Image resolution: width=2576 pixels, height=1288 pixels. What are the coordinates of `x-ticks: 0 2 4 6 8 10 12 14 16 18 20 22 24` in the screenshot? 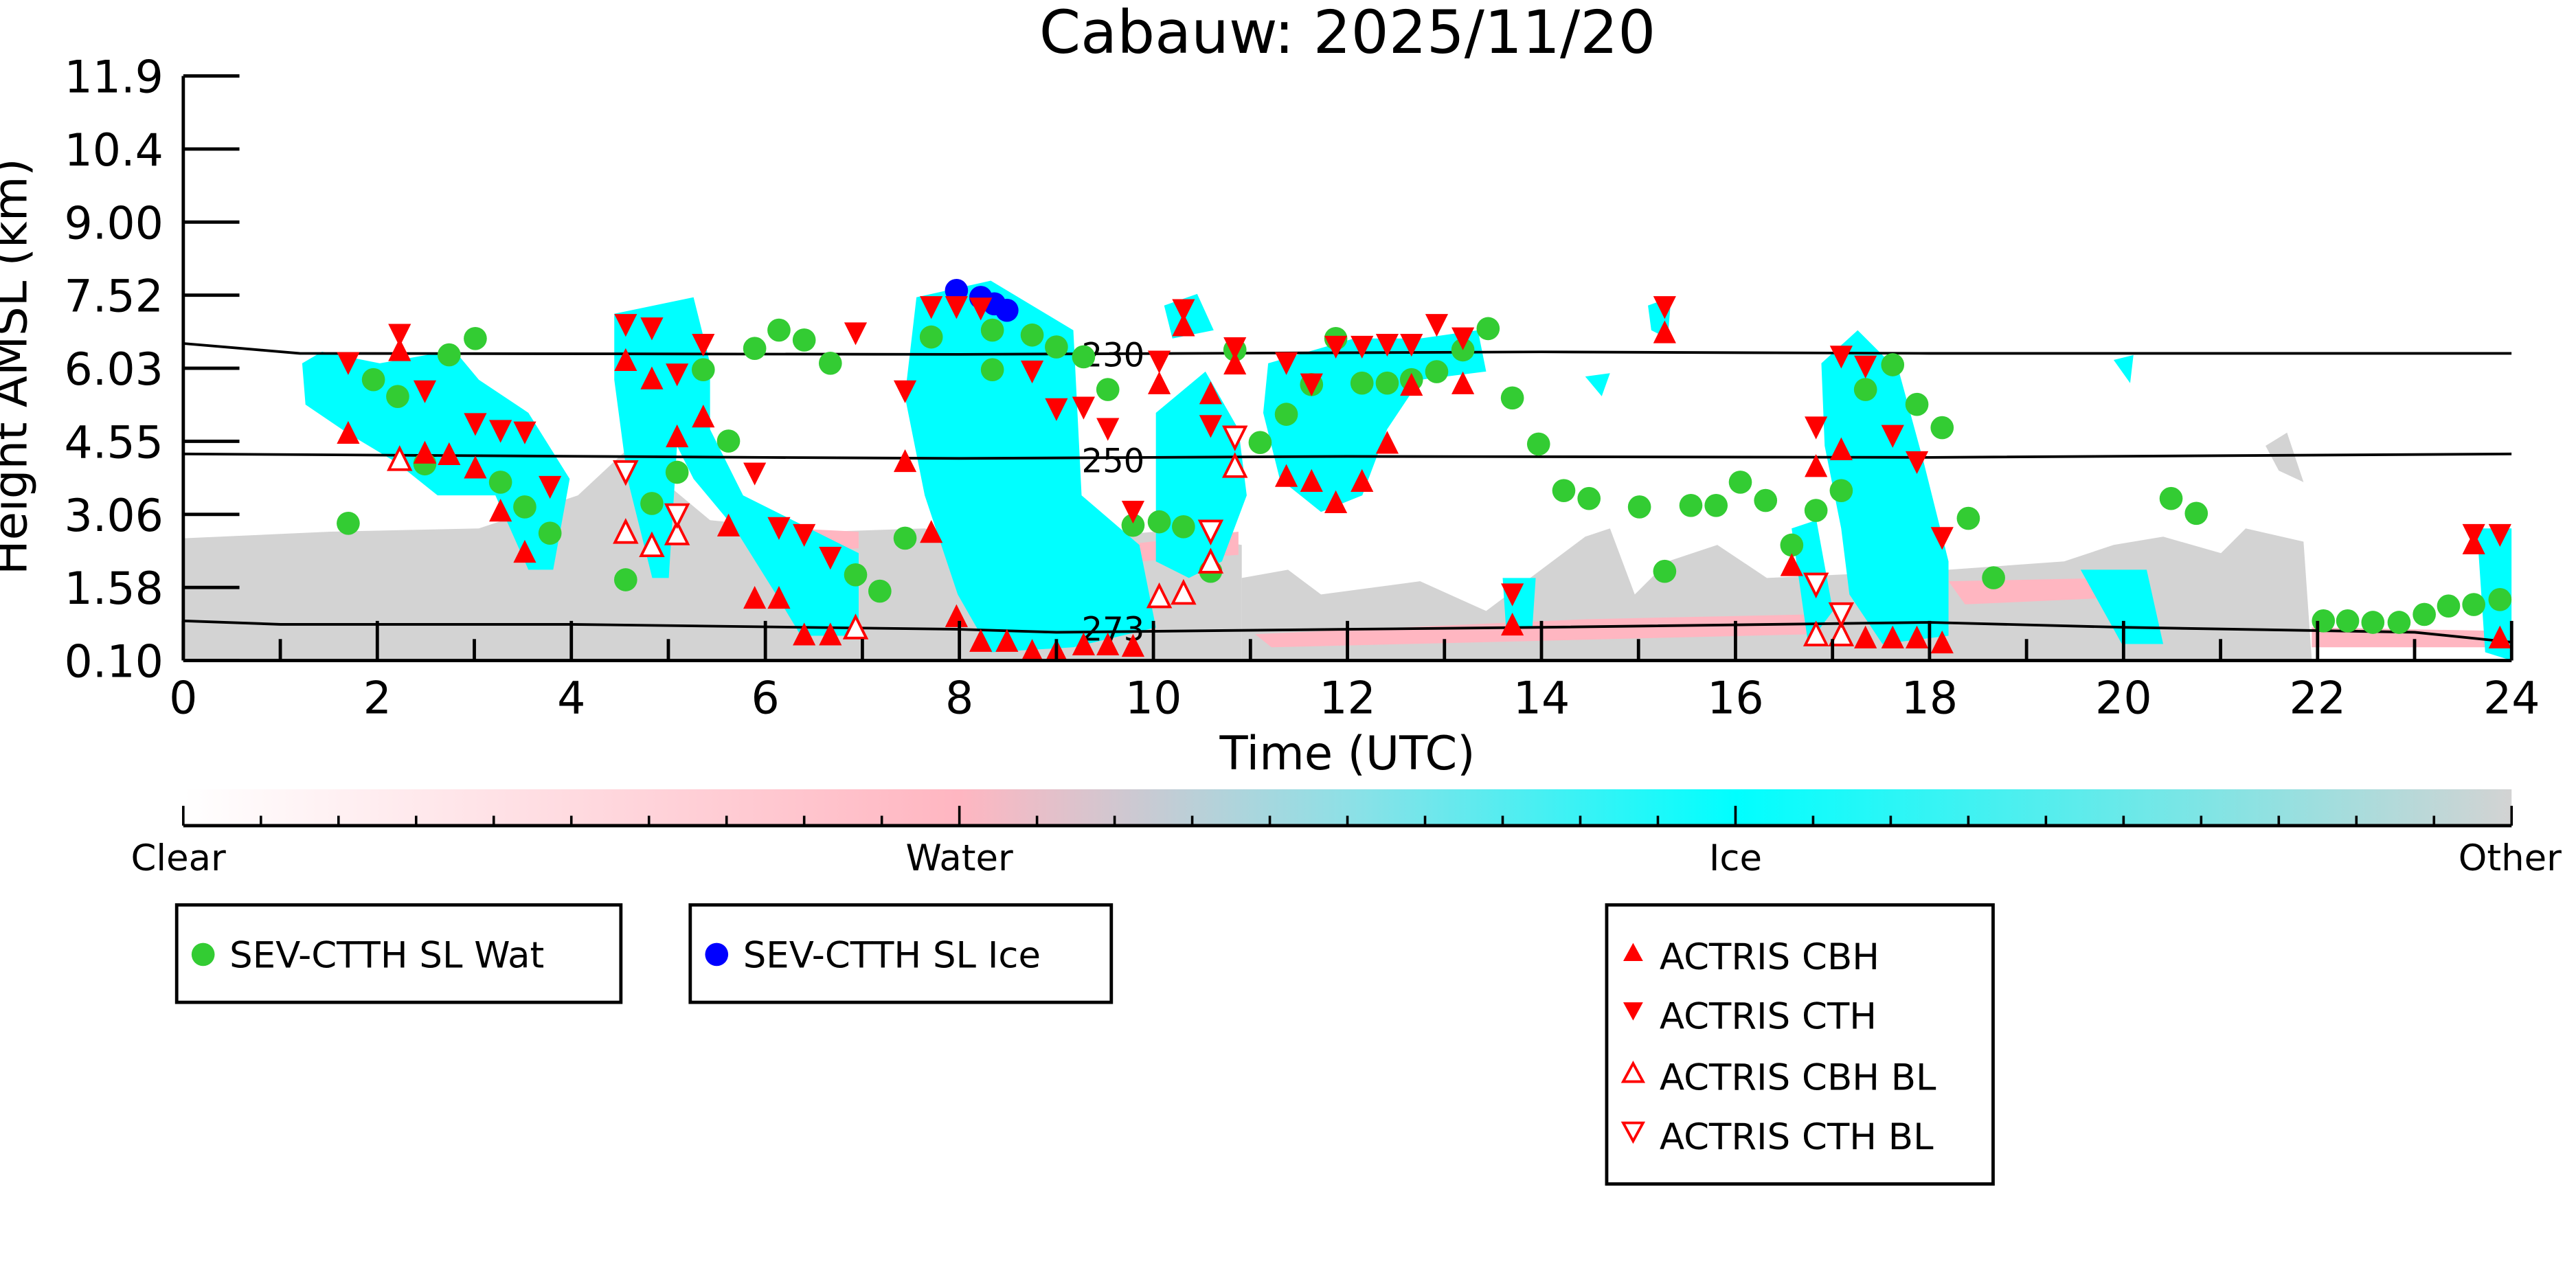 It's located at (1354, 672).